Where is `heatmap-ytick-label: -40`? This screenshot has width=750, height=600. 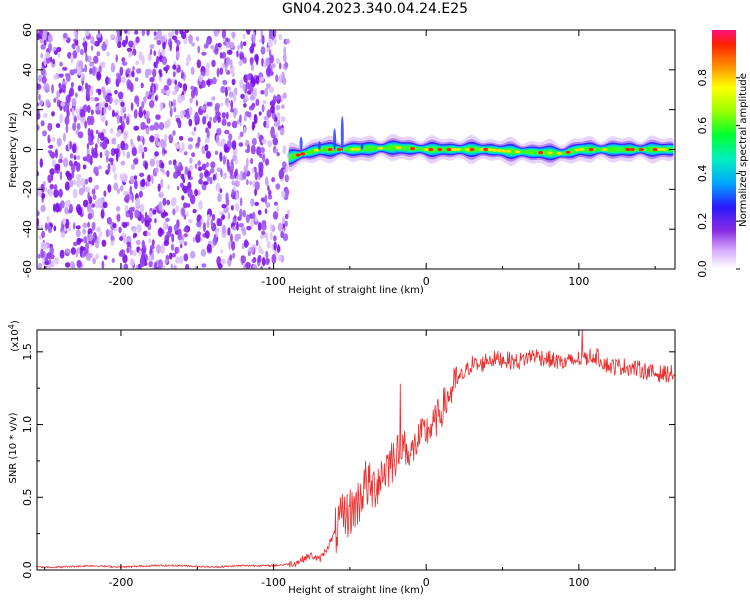 heatmap-ytick-label: -40 is located at coordinates (27, 229).